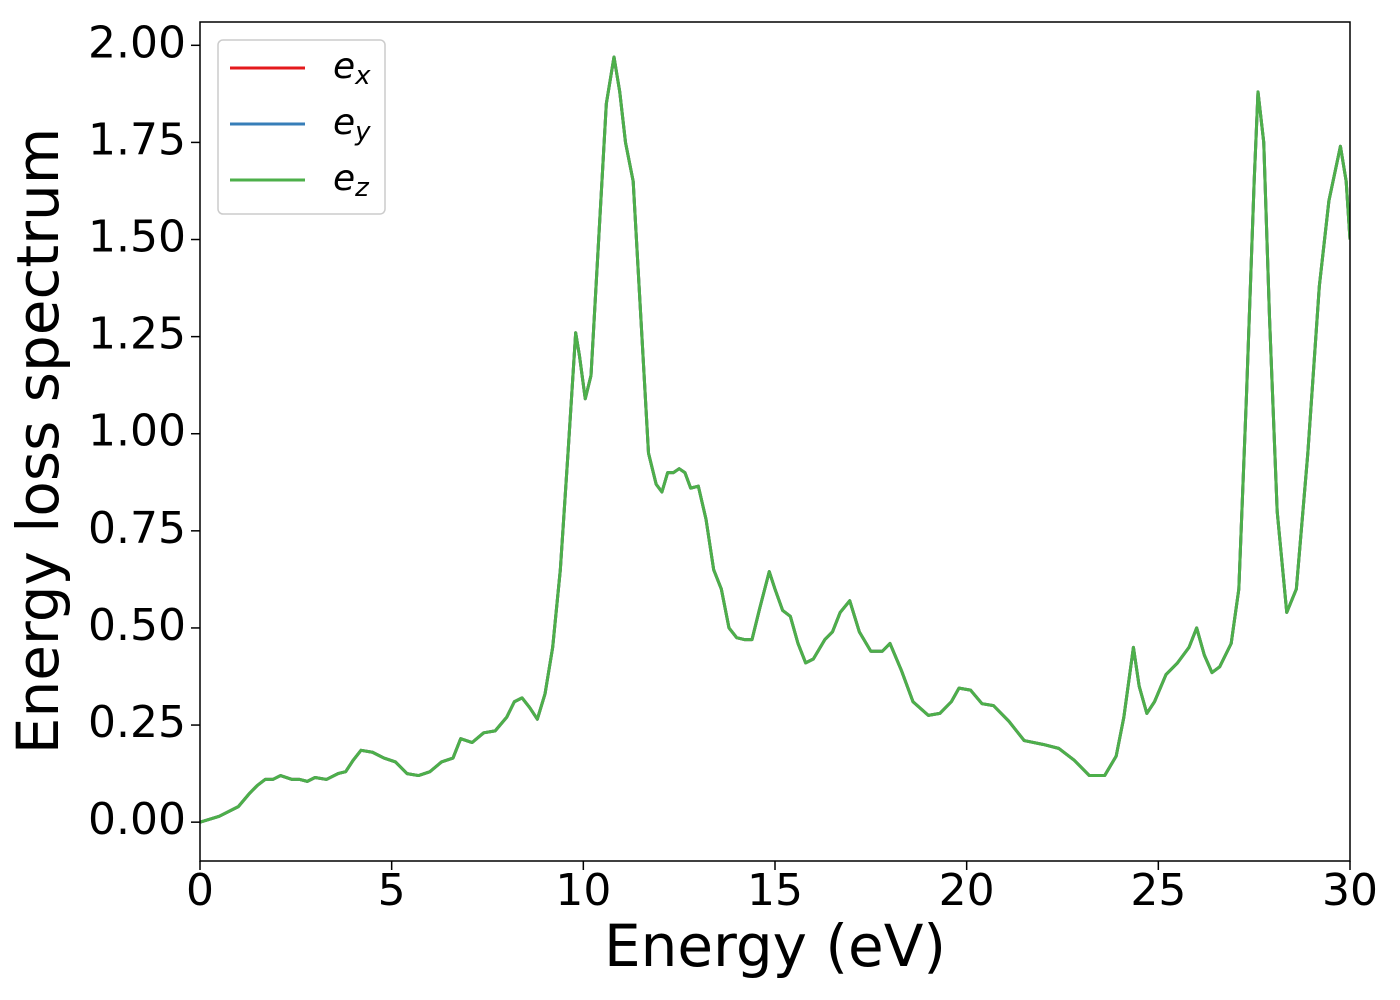  I want to click on legend-label: ez, so click(351, 180).